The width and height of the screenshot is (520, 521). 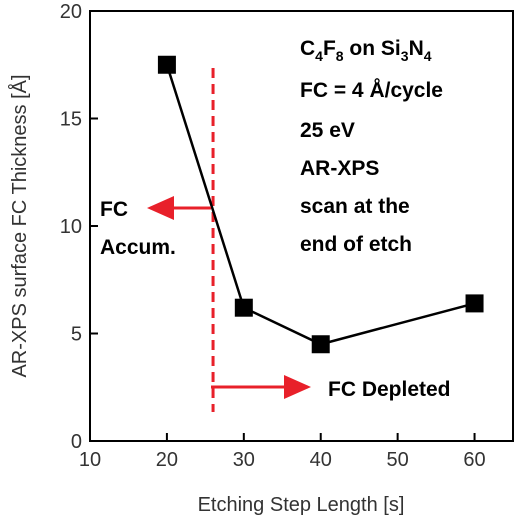 What do you see at coordinates (327, 130) in the screenshot?
I see `annotation-energy: 25 eV` at bounding box center [327, 130].